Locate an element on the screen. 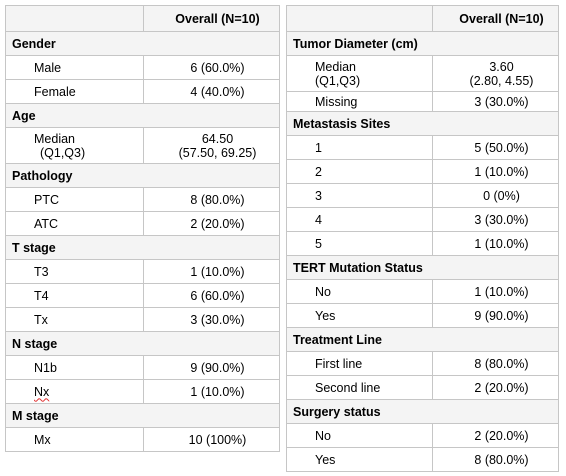  table-row: 3 0 (0%) is located at coordinates (422, 195).